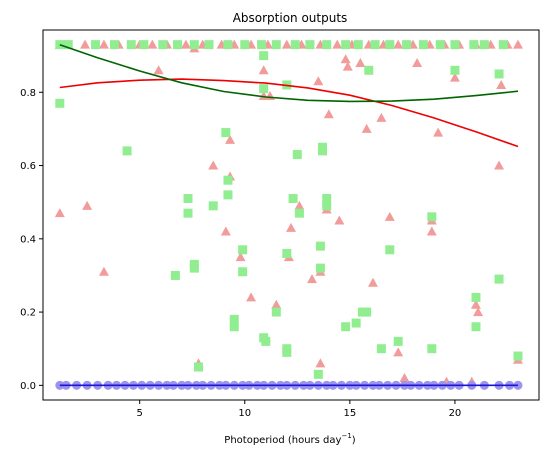 The image size is (547, 460). What do you see at coordinates (455, 413) in the screenshot?
I see `x-tick-label: 20` at bounding box center [455, 413].